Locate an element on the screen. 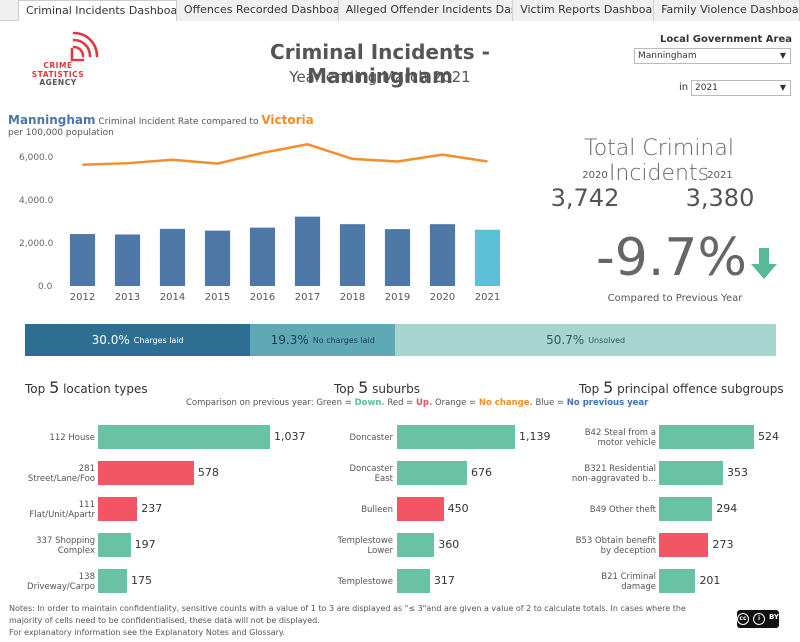 The height and width of the screenshot is (642, 800). bar-value: 273 is located at coordinates (723, 544).